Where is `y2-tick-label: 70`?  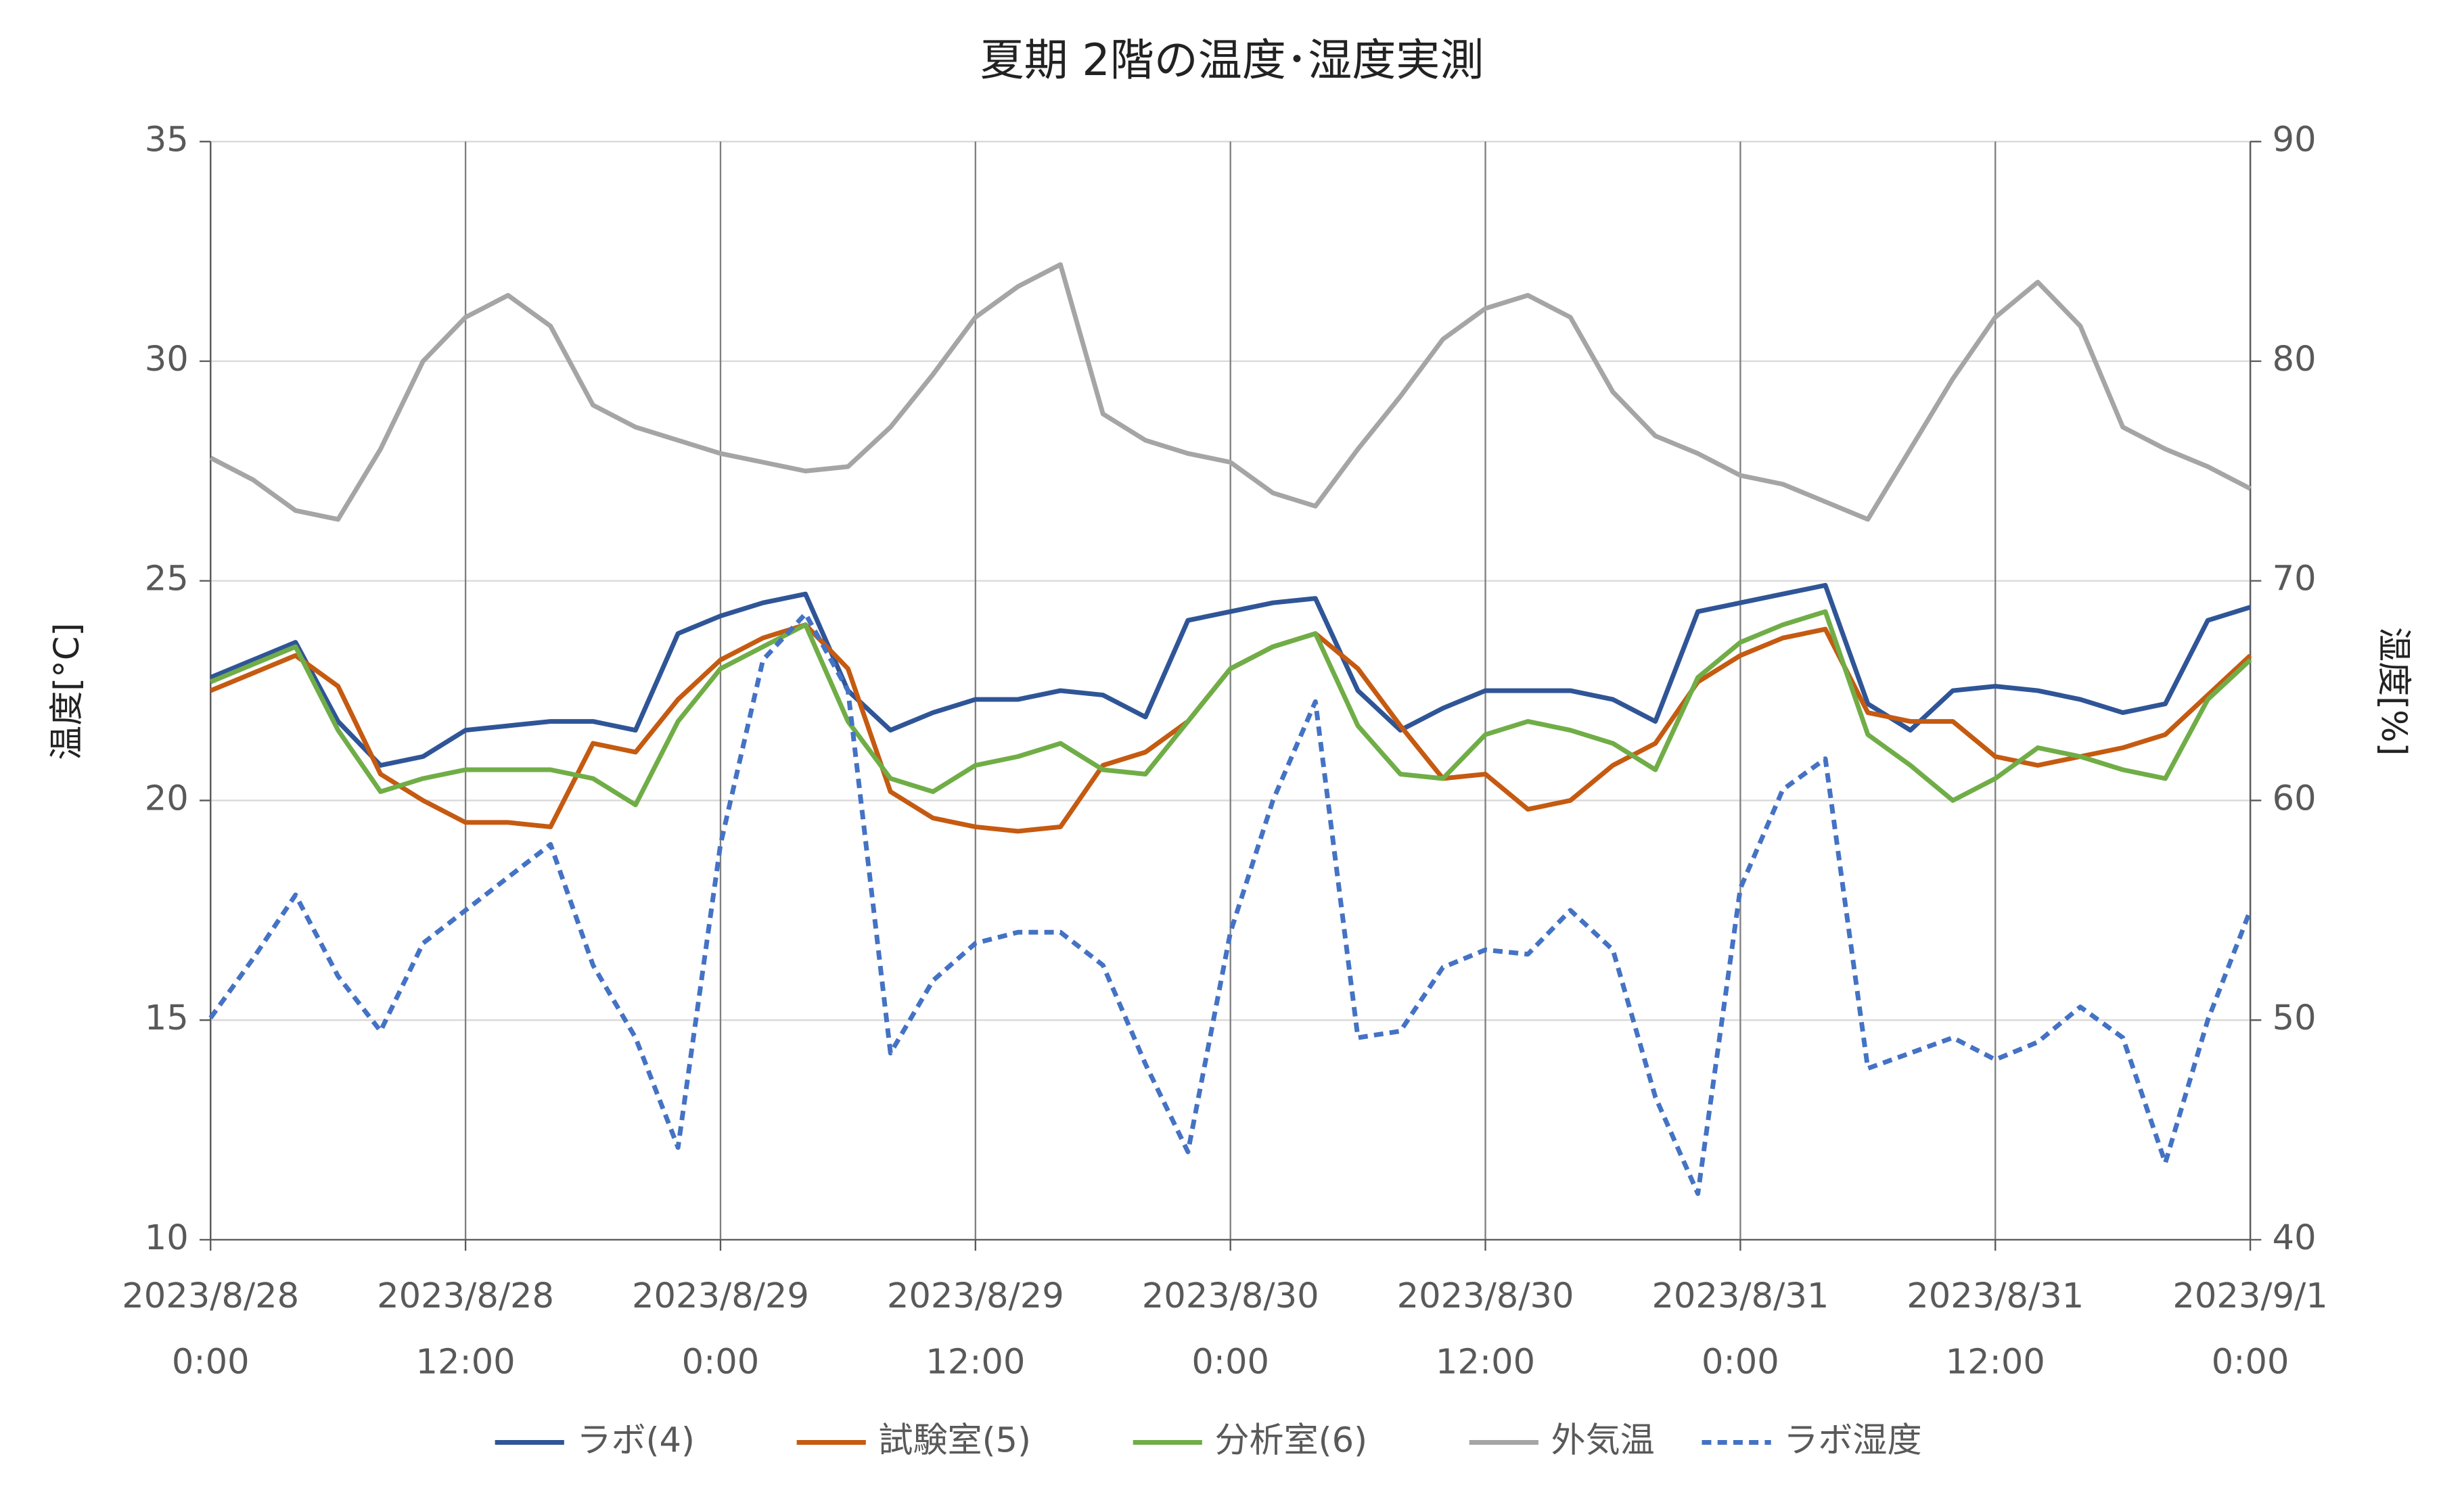
y2-tick-label: 70 is located at coordinates (2295, 579).